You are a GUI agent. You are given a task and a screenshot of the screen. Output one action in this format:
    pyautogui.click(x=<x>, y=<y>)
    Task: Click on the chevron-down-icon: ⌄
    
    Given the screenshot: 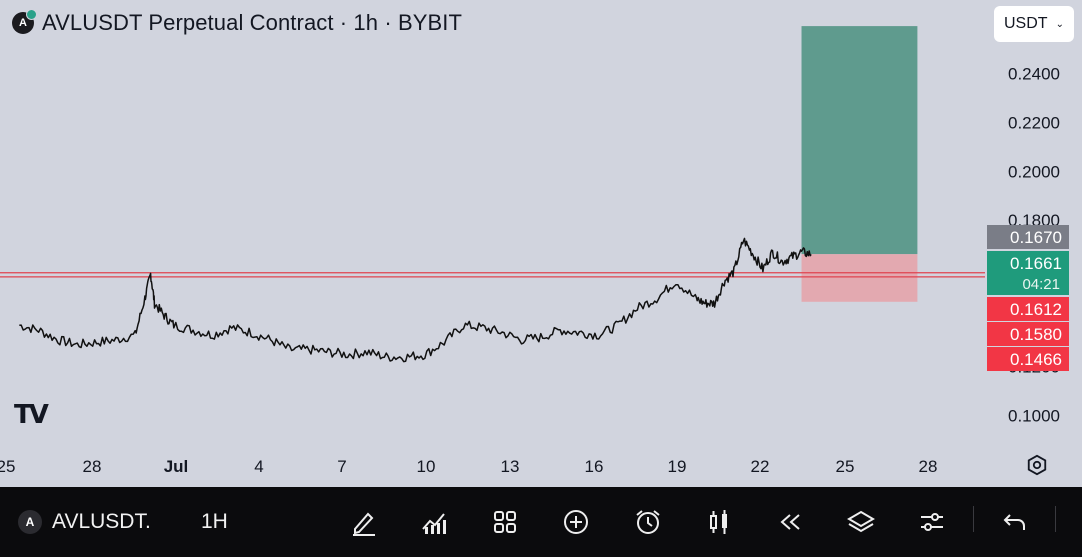 What is the action you would take?
    pyautogui.click(x=1059, y=24)
    